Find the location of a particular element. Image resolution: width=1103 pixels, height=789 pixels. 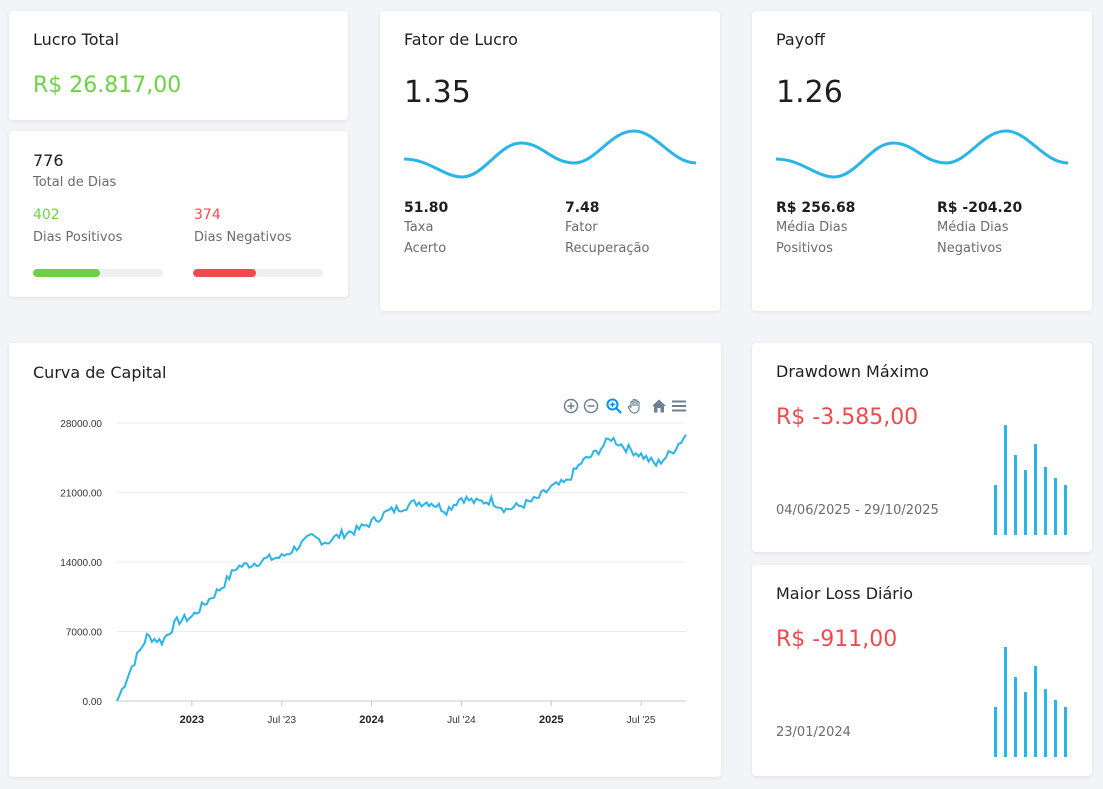

taxa-acerto-value: 51.80 is located at coordinates (426, 208).